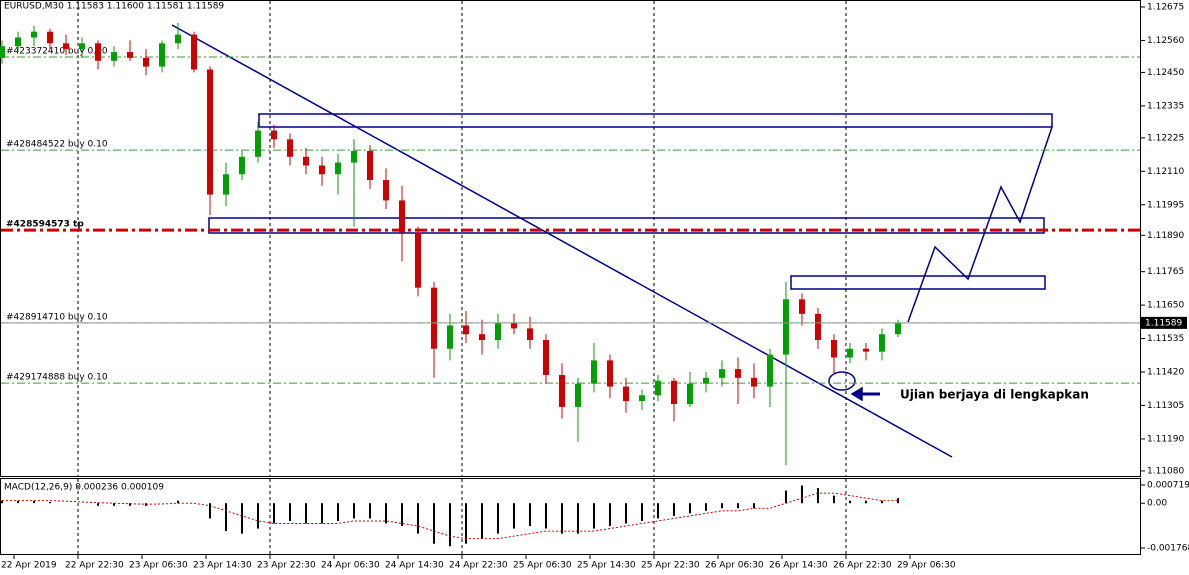 The width and height of the screenshot is (1189, 575). Describe the element at coordinates (926, 566) in the screenshot. I see `x-tick-label: 29 Apr 06:30` at that location.